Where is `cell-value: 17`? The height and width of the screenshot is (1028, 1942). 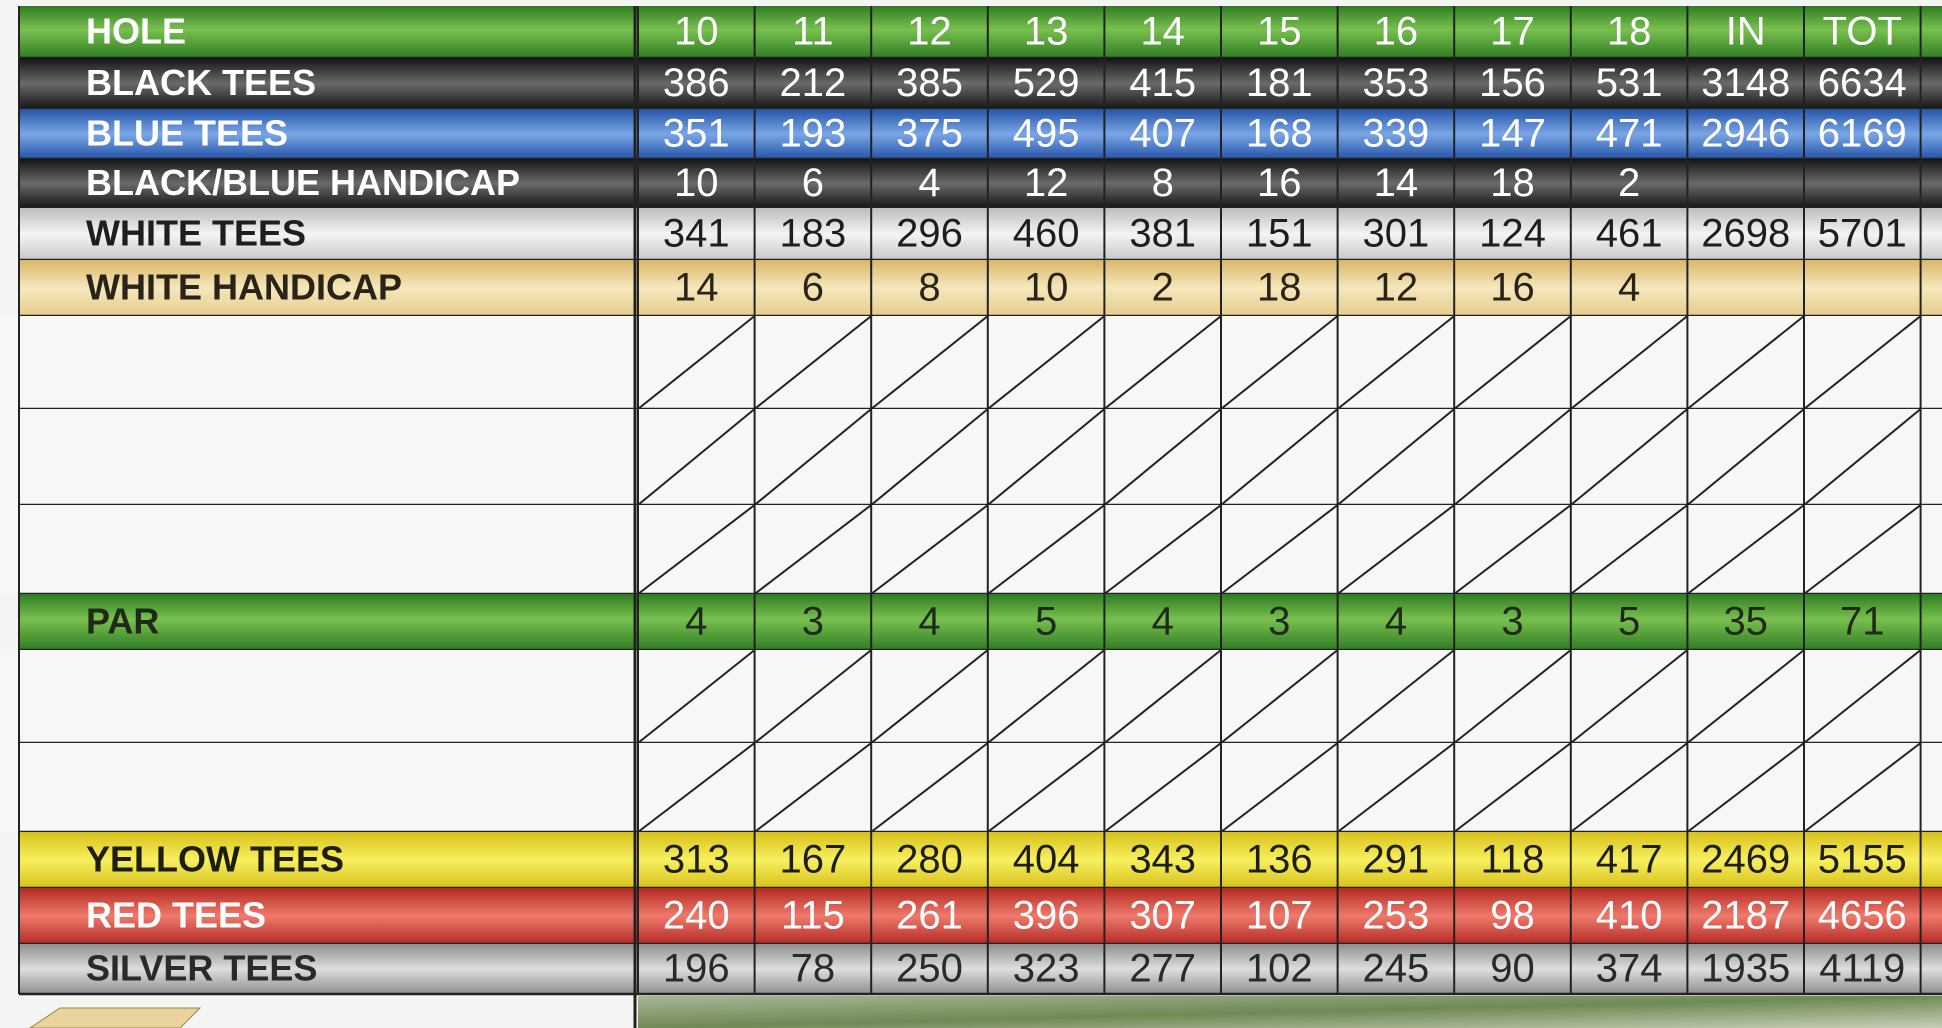 cell-value: 17 is located at coordinates (1512, 32).